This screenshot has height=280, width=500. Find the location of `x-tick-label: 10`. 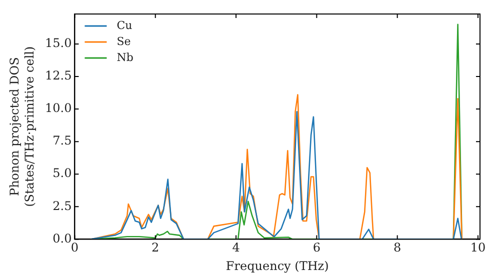

x-tick-label: 10 is located at coordinates (478, 247).